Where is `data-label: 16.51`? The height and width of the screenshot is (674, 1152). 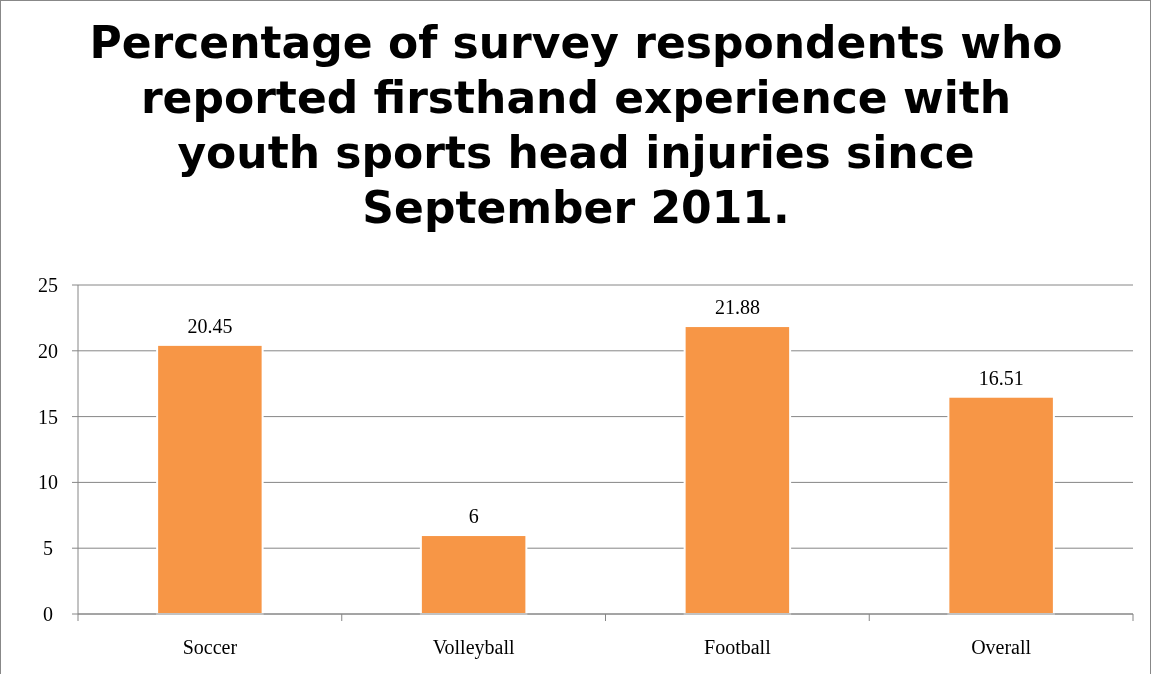 data-label: 16.51 is located at coordinates (1001, 377).